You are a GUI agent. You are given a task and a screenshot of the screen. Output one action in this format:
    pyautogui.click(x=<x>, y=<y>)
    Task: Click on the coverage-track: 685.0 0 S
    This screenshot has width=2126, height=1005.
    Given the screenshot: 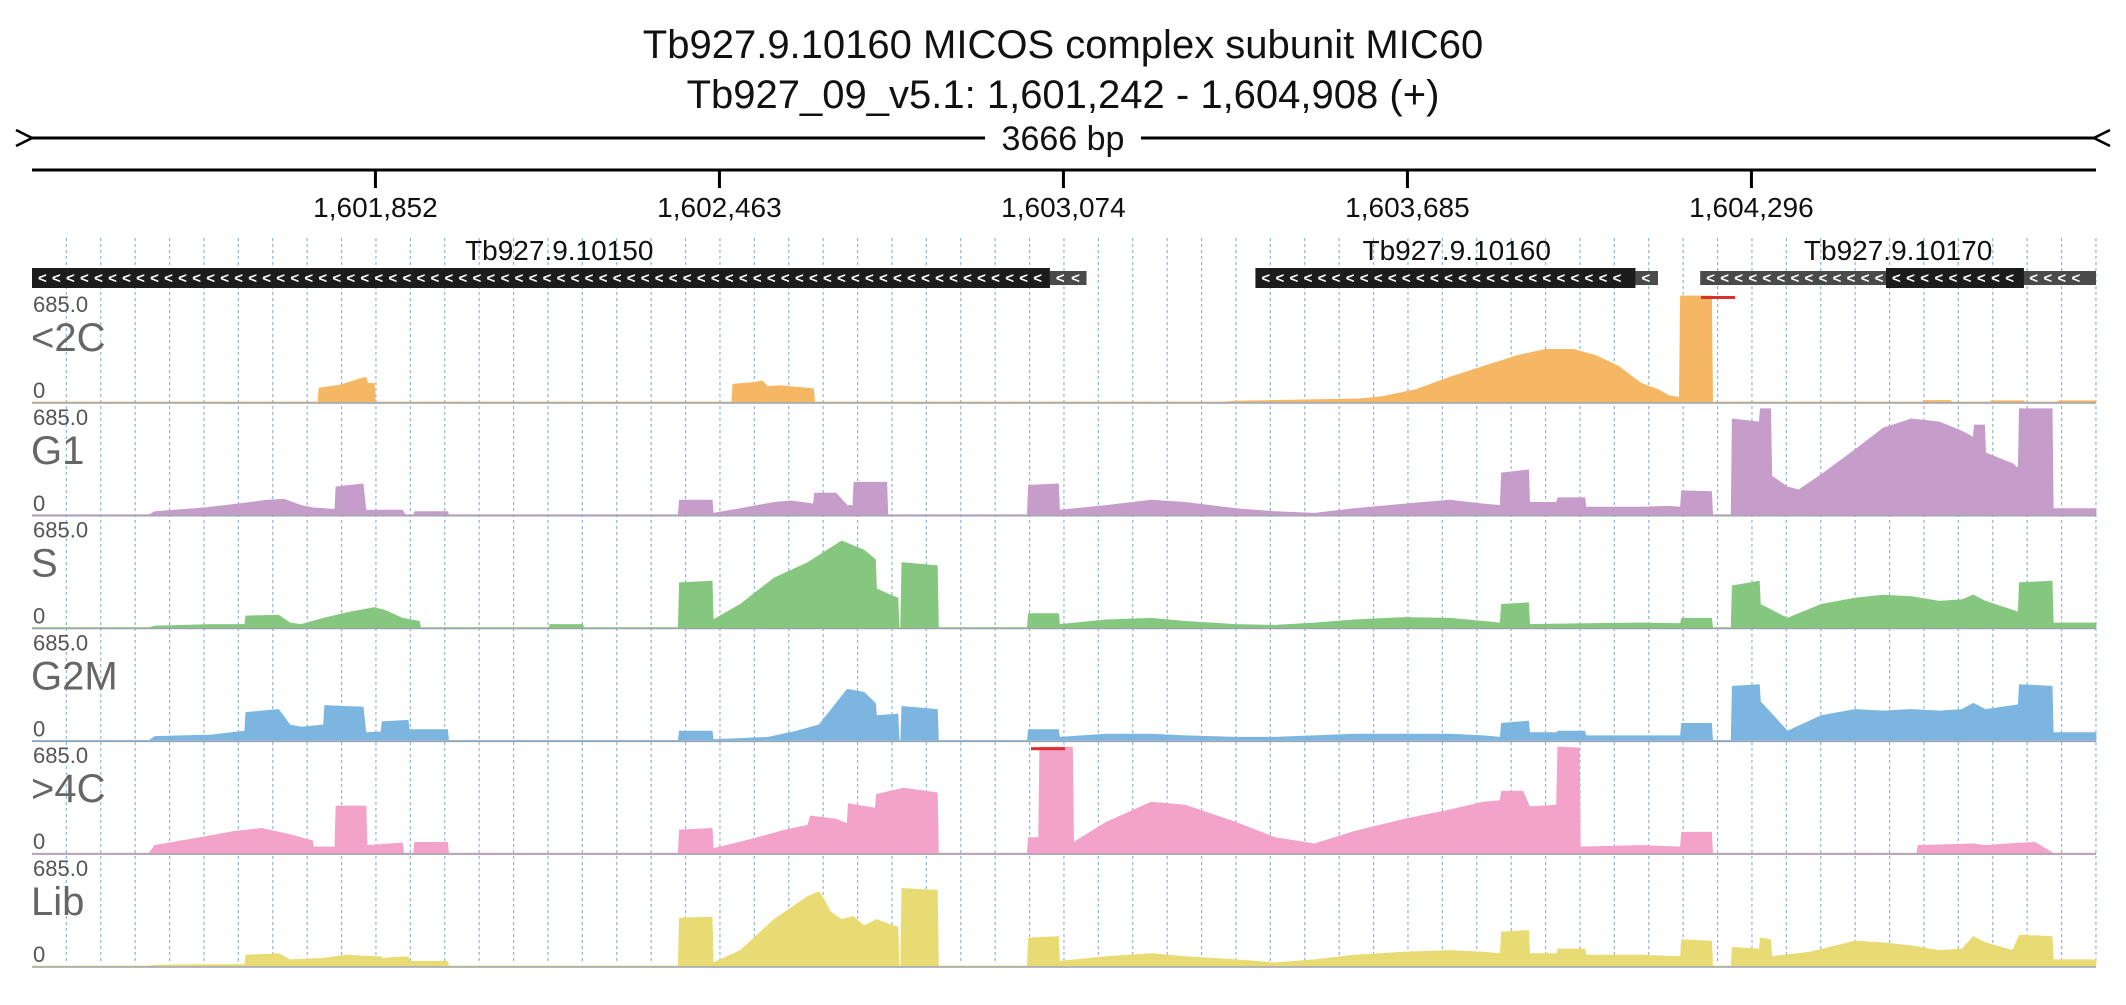 What is the action you would take?
    pyautogui.click(x=1064, y=574)
    